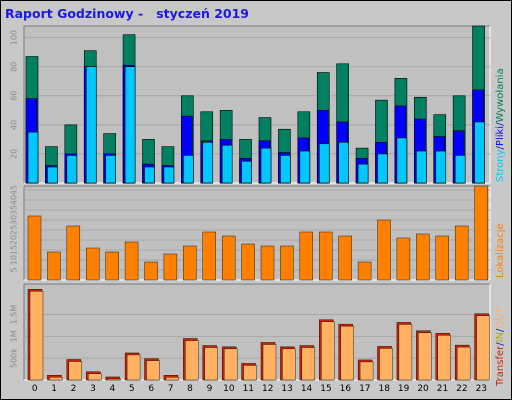 This screenshot has height=400, width=512. I want to click on xtick-label-6: 6, so click(151, 389).